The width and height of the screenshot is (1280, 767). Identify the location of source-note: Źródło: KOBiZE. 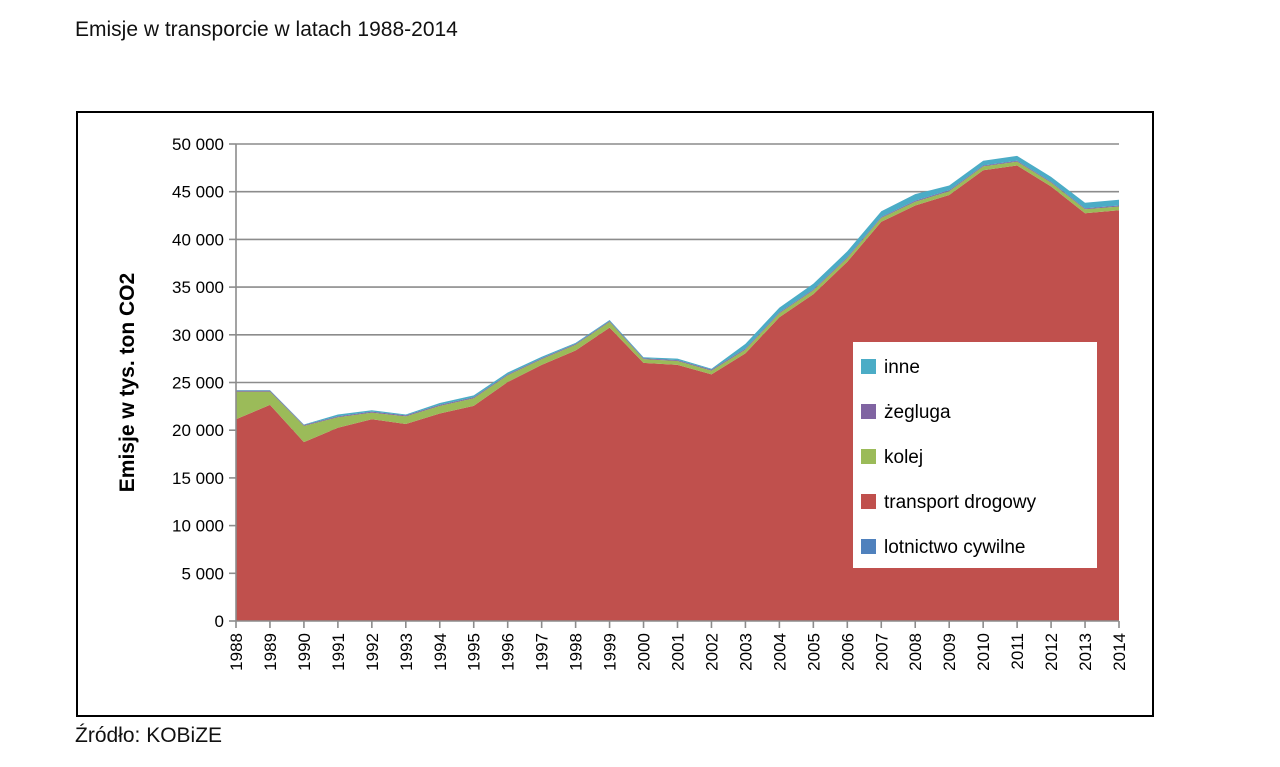
(149, 735).